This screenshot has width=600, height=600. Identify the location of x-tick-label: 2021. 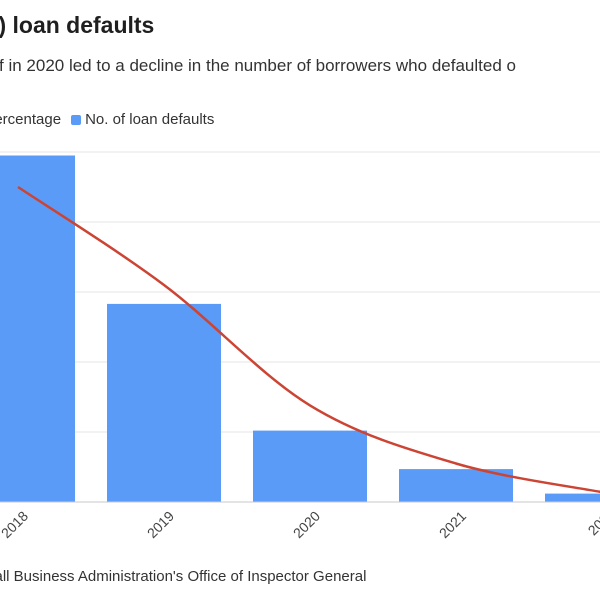
(452, 524).